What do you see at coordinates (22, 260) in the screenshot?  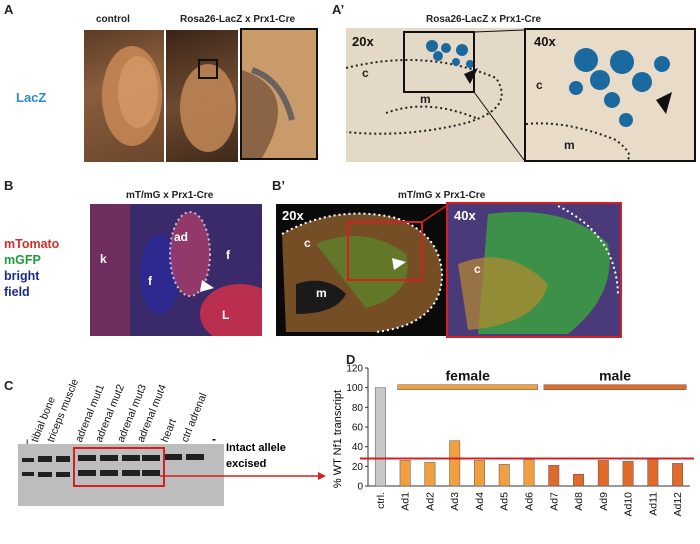 I see `legend-mgfp: mGFP` at bounding box center [22, 260].